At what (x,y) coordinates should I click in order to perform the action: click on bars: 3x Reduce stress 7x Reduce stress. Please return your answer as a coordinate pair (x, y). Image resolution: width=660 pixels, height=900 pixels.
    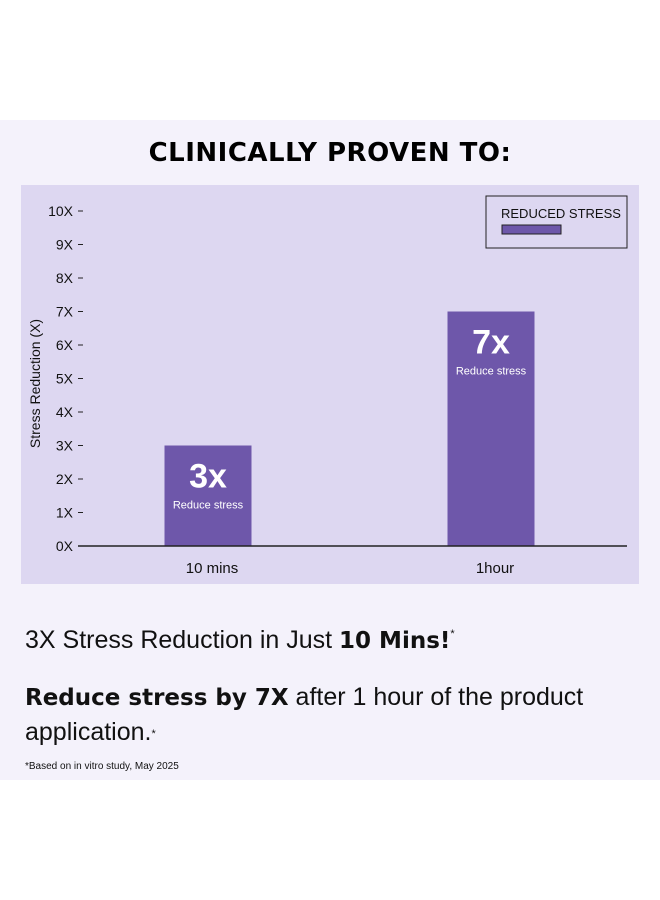
    Looking at the image, I should click on (349, 428).